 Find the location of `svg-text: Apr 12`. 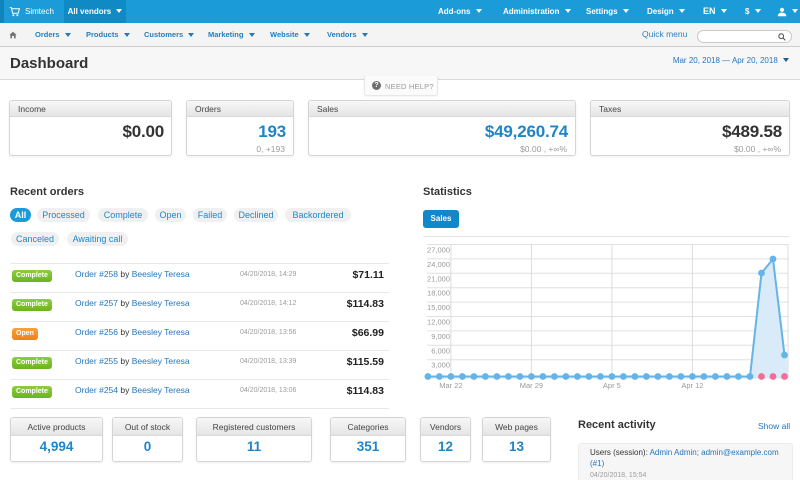

svg-text: Apr 12 is located at coordinates (692, 385).